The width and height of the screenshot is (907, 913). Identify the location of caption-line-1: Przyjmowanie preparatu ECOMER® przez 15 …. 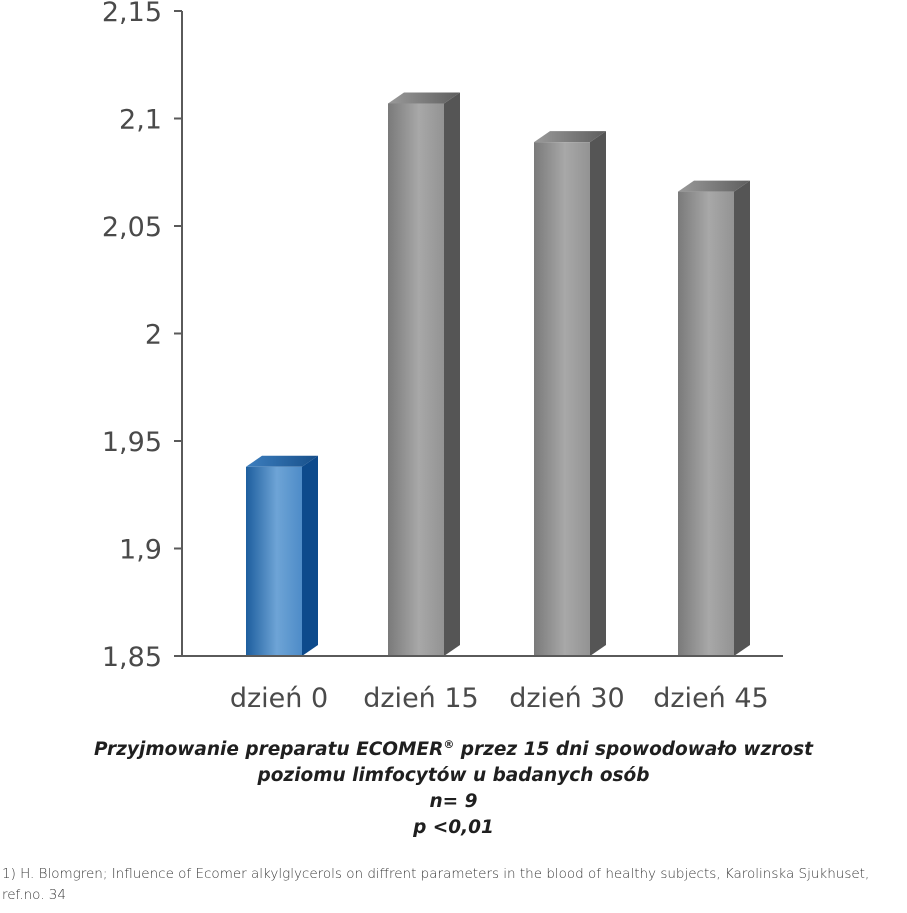
(453, 749).